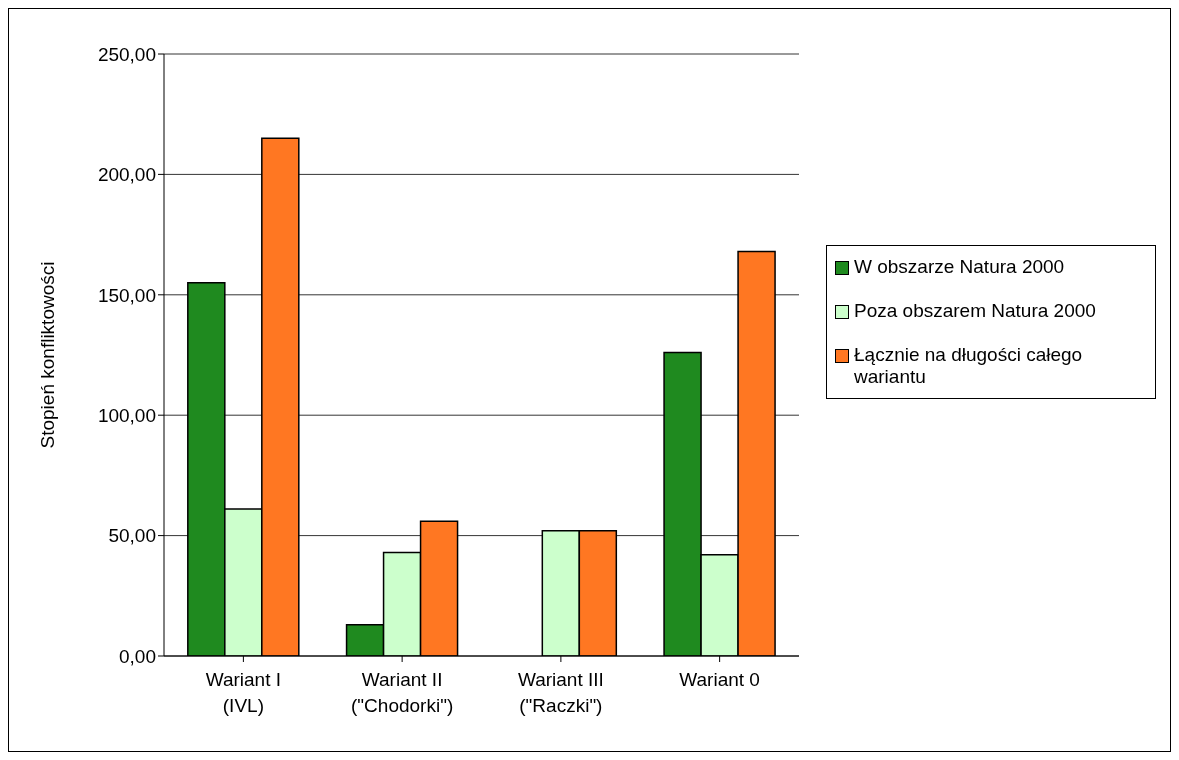  Describe the element at coordinates (126, 54) in the screenshot. I see `y-tick-label: 250,00` at that location.